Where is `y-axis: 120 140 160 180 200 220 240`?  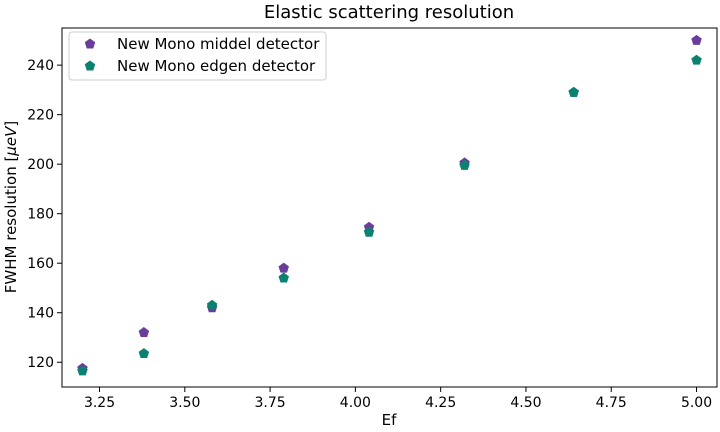
y-axis: 120 140 160 180 200 220 240 is located at coordinates (44, 214).